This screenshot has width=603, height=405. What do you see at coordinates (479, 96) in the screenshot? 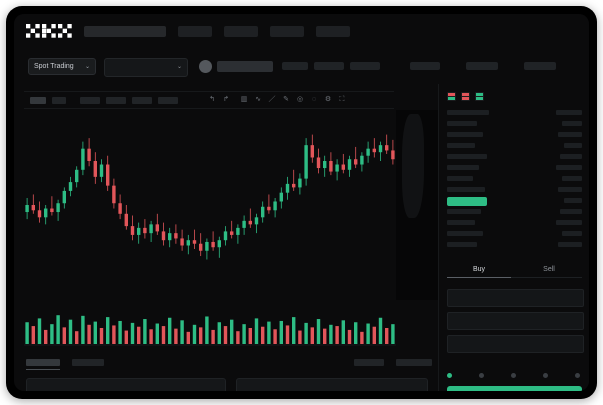
I see `orderbook-bids-icon` at bounding box center [479, 96].